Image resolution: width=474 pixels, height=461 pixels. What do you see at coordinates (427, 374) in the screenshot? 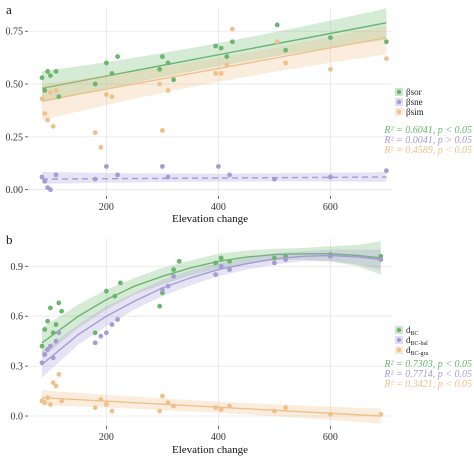
I see `stat-label: R² = 0.7714, p < 0.05` at bounding box center [427, 374].